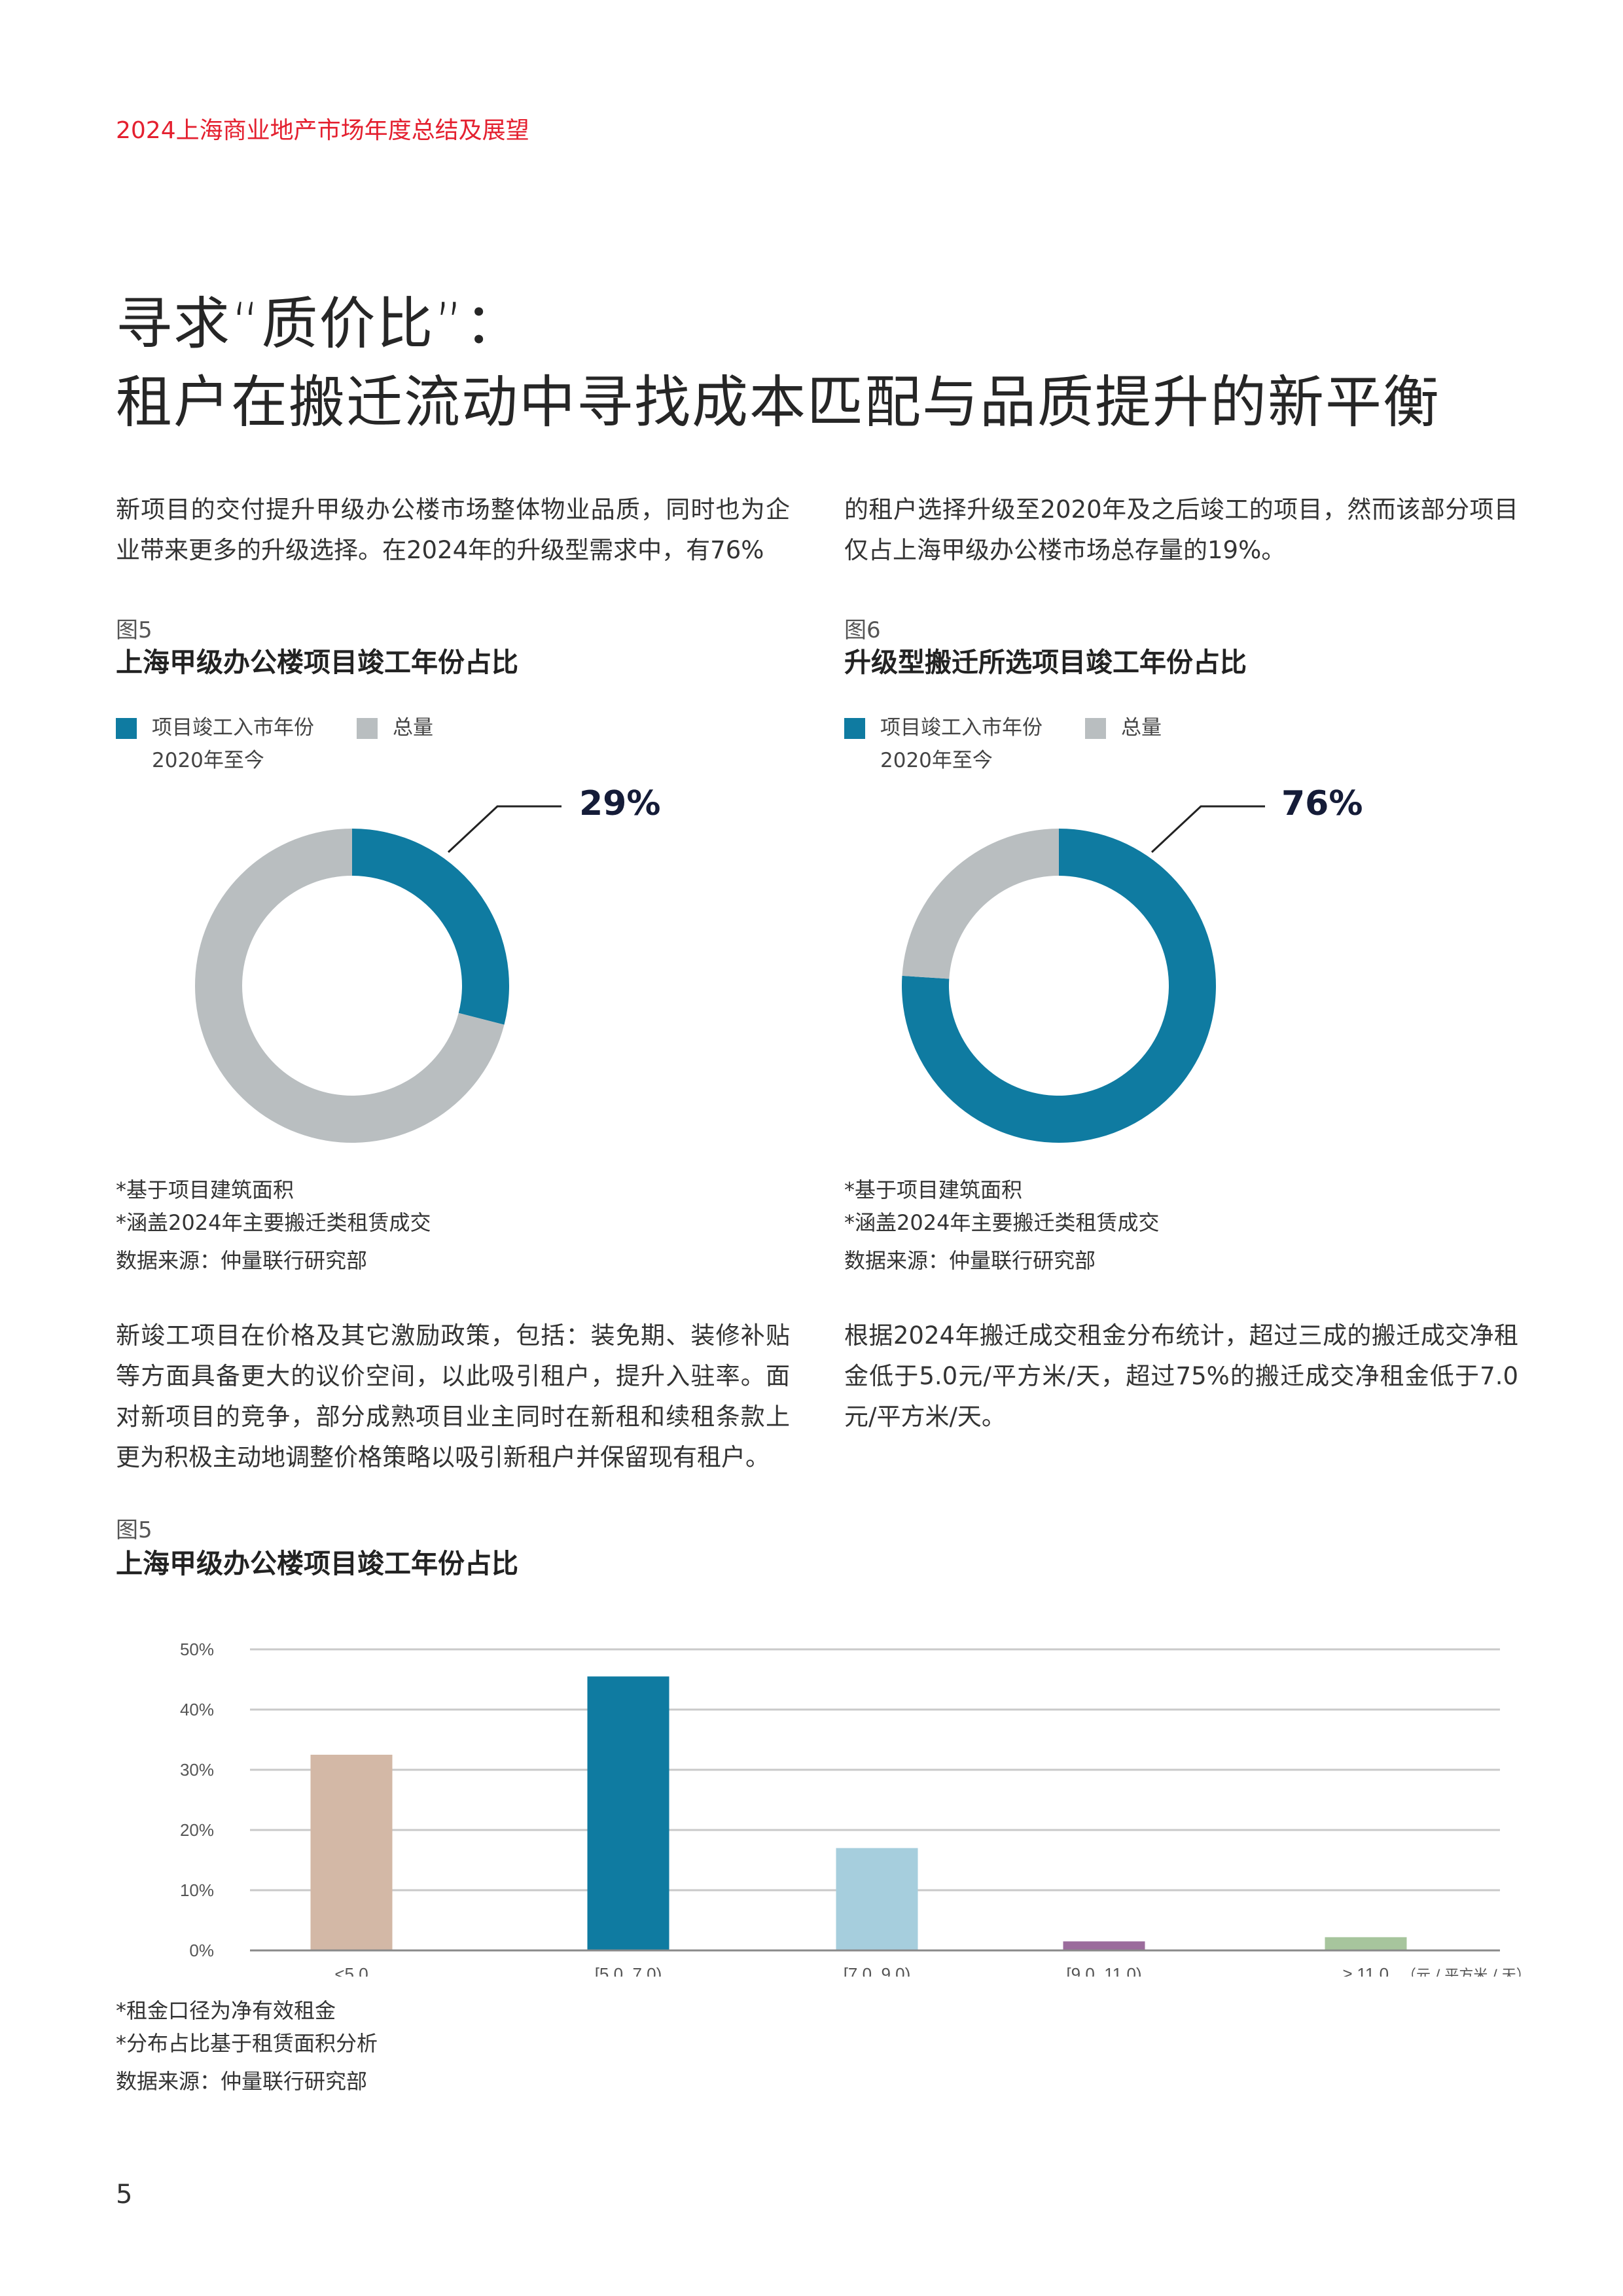 Image resolution: width=1623 pixels, height=2296 pixels. What do you see at coordinates (202, 1950) in the screenshot?
I see `y-tick-label: 0%` at bounding box center [202, 1950].